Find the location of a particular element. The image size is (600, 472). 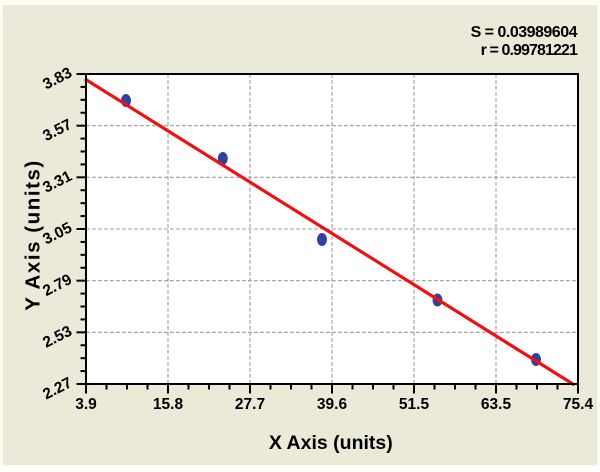

svg-text: 75.4 is located at coordinates (578, 404).